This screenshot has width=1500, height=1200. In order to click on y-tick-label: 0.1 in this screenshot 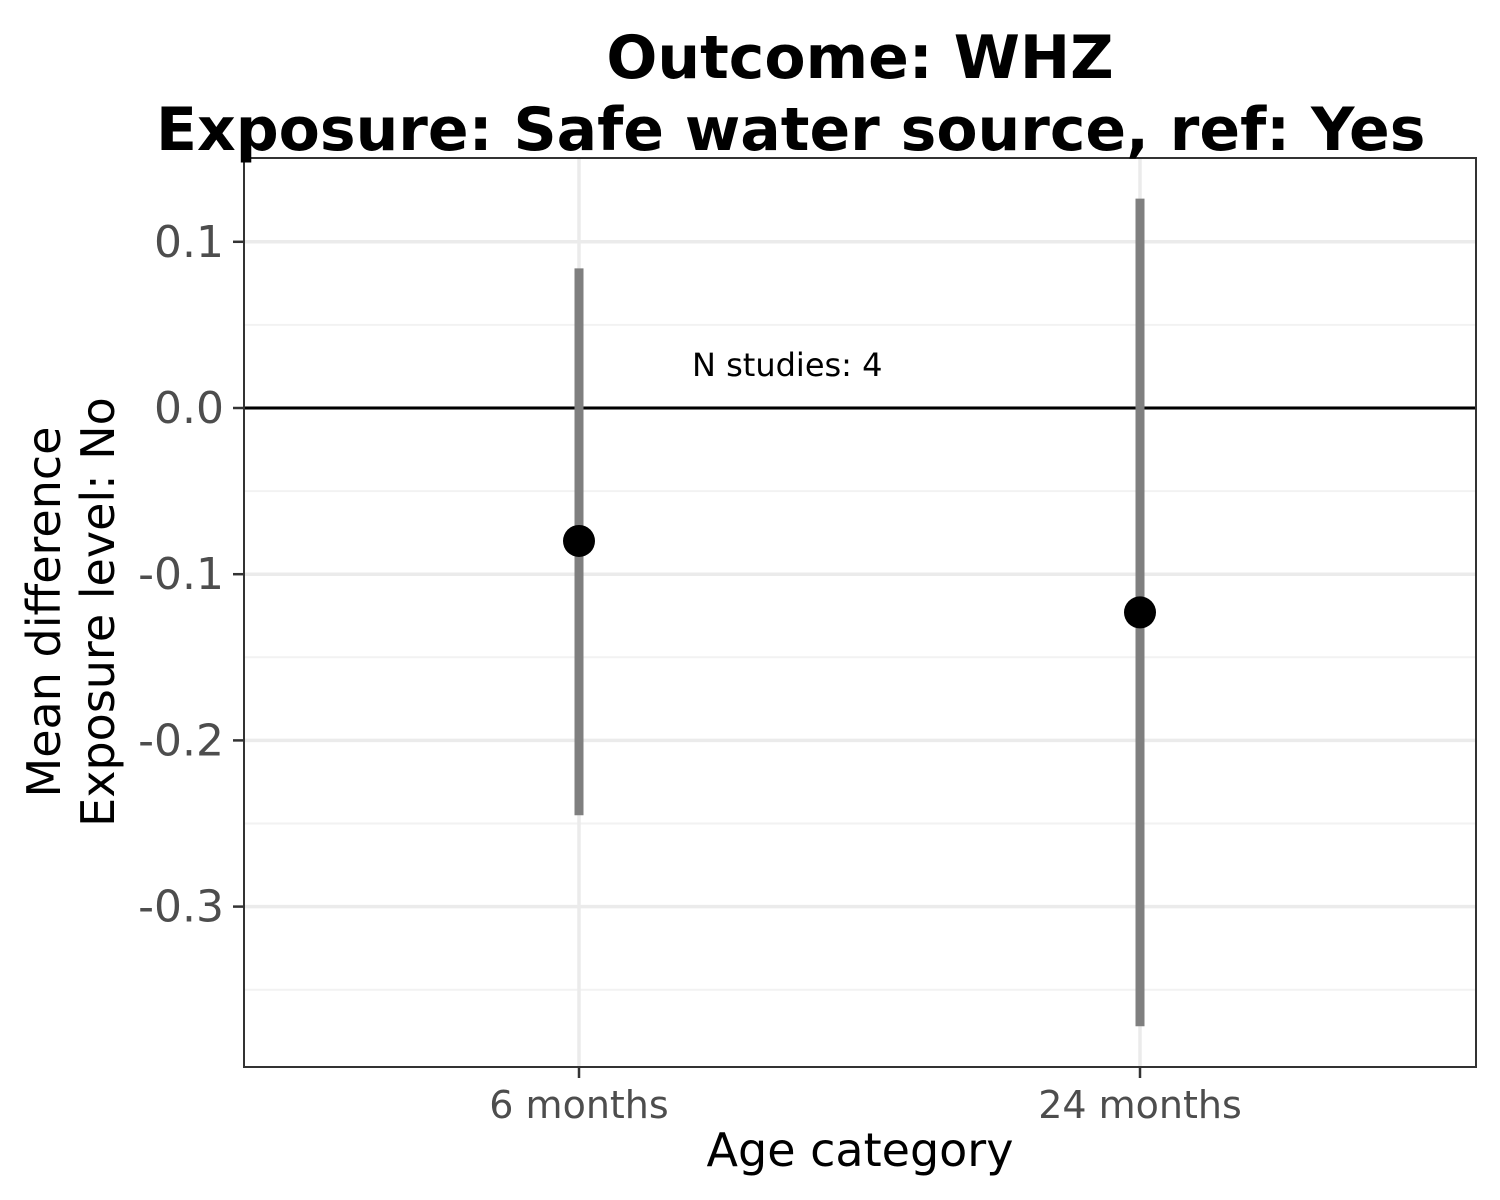, I will do `click(189, 242)`.